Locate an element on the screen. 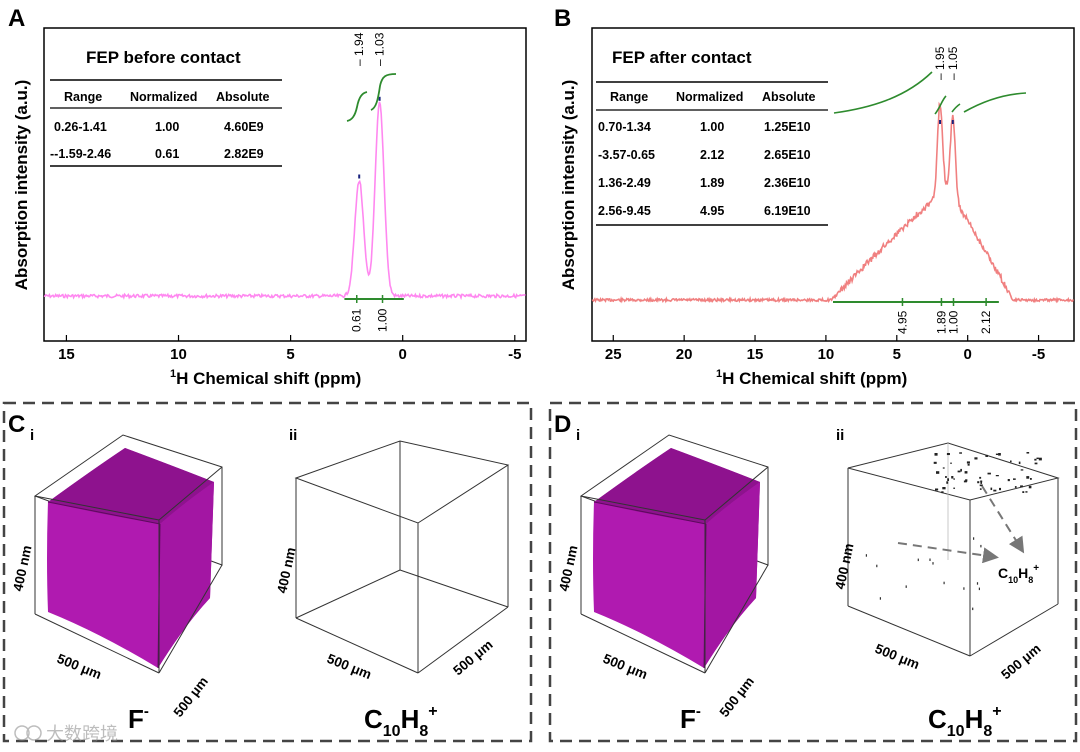 This screenshot has height=752, width=1080. table-b-header-normalized: Normalized is located at coordinates (709, 97).